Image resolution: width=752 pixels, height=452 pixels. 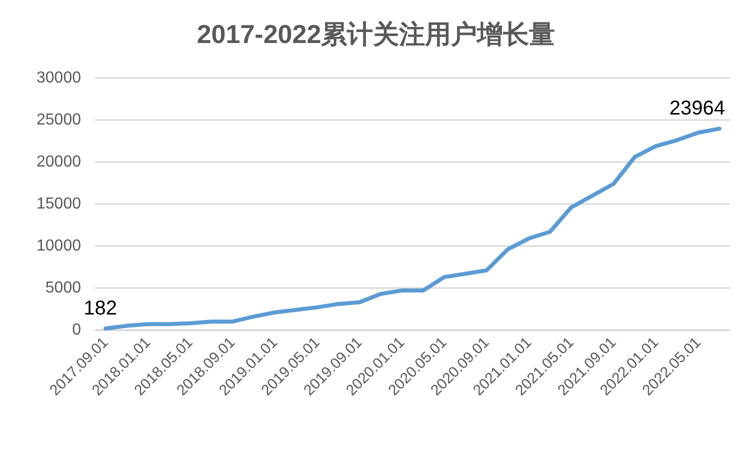 I want to click on y-tick-label: 25000, so click(x=59, y=120).